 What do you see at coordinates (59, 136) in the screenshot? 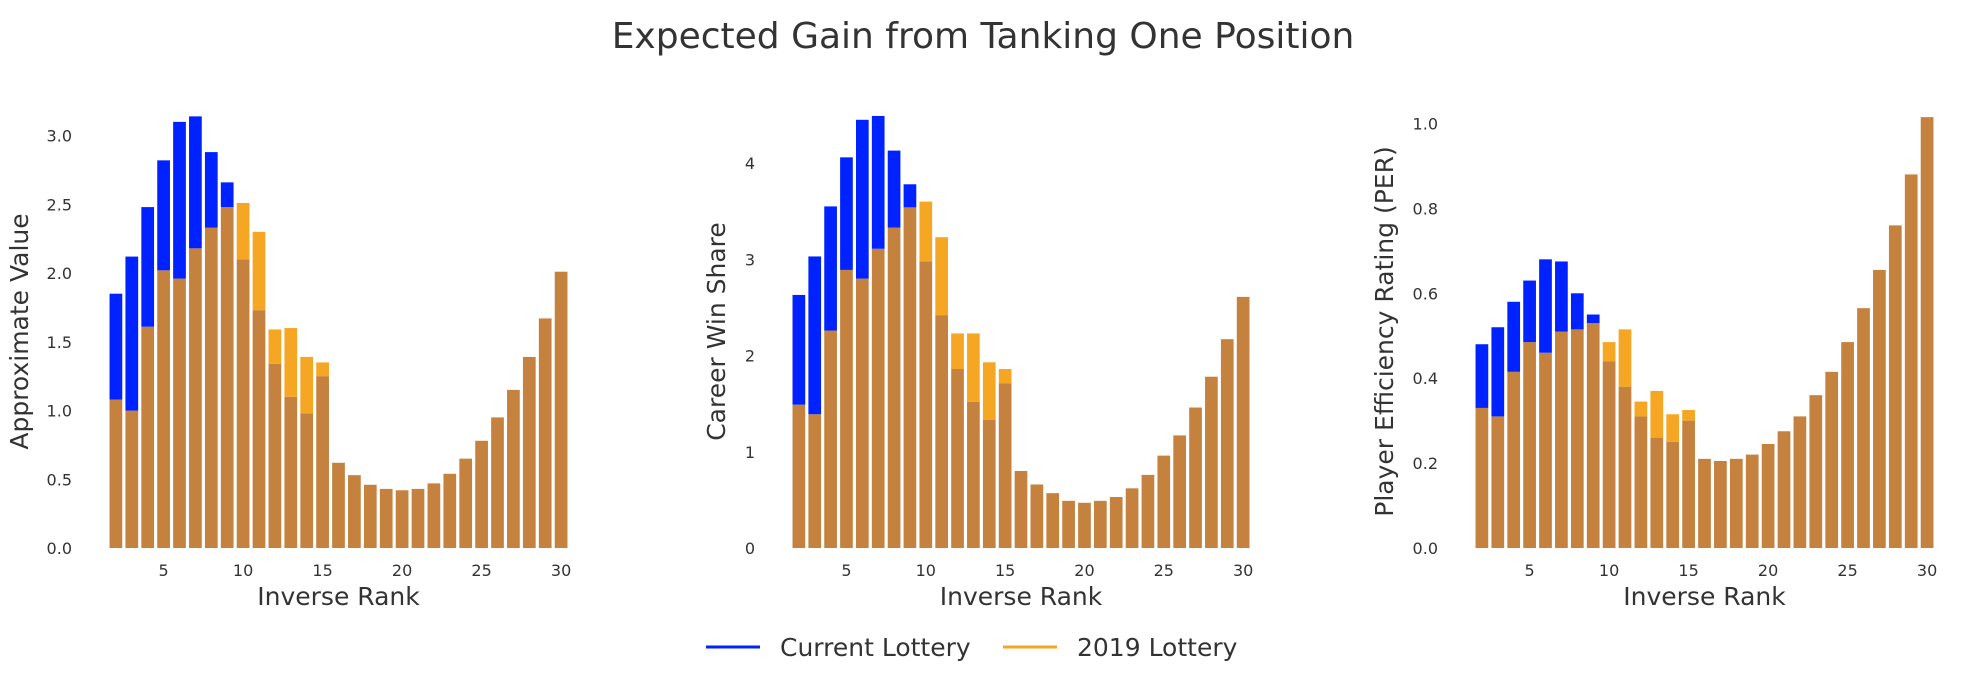
I see `y-tick-label: 3.0` at bounding box center [59, 136].